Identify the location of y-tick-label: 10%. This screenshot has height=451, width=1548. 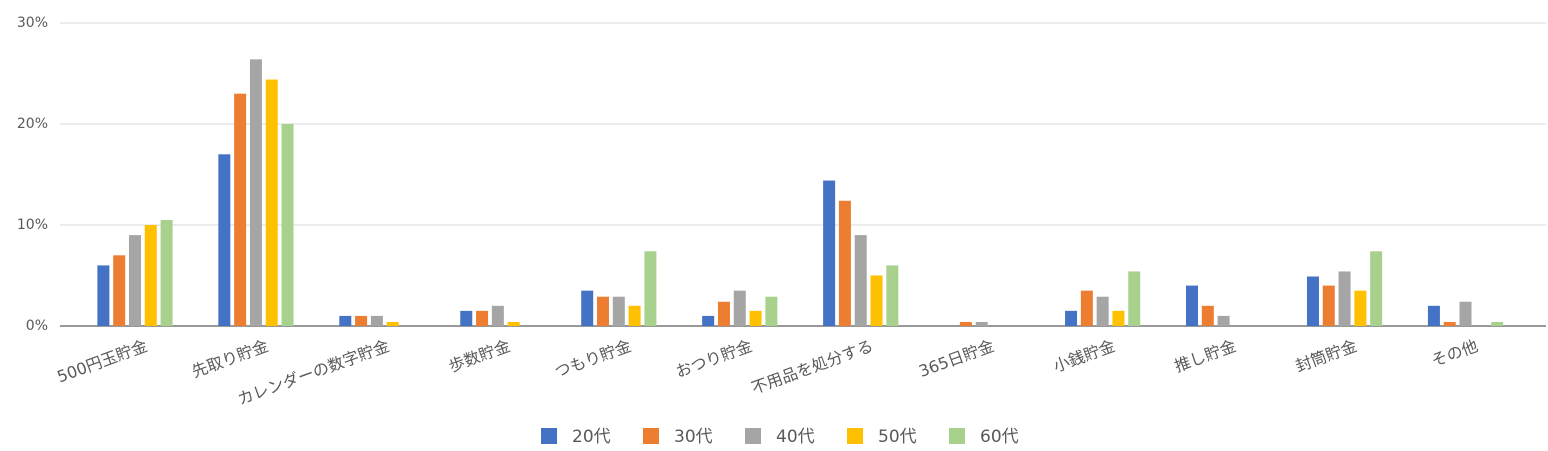
(32, 225).